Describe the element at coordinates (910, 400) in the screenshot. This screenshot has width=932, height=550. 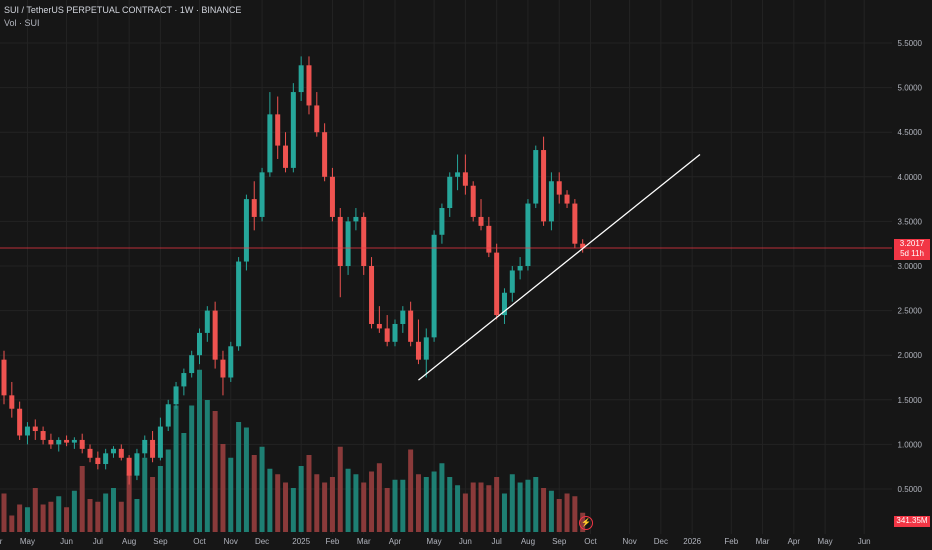
I see `y-tick-label: 1.5000` at that location.